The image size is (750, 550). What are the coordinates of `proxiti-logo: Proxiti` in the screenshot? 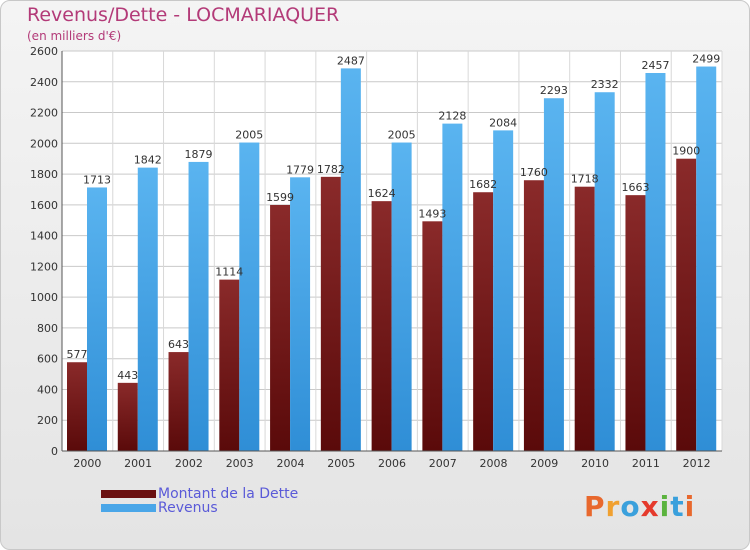 It's located at (639, 506).